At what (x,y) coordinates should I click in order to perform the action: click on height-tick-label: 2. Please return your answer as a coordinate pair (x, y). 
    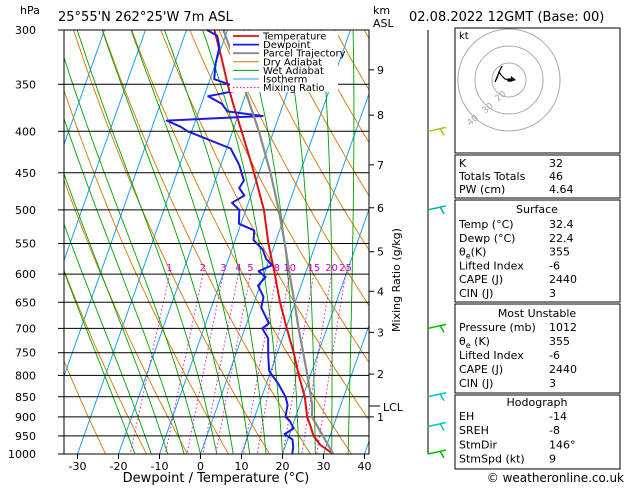
    Looking at the image, I should click on (380, 374).